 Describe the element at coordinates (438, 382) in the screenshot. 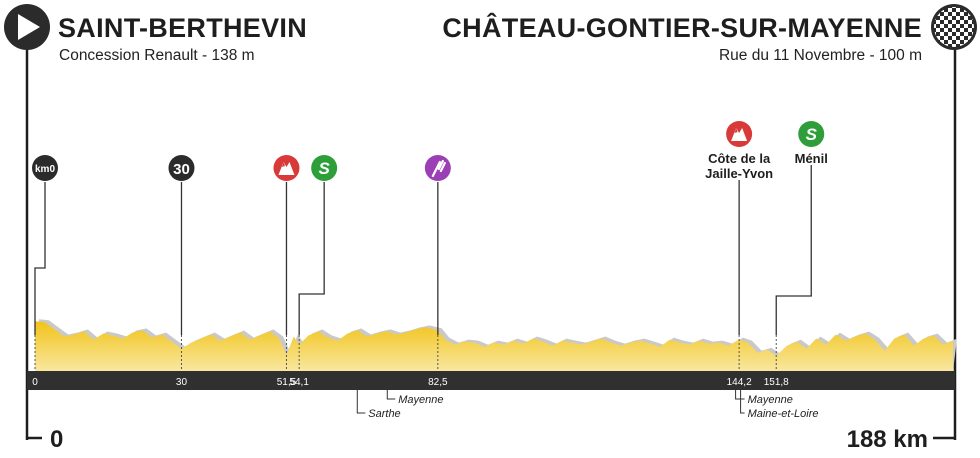

I see `marker-km-label: 82,5` at that location.